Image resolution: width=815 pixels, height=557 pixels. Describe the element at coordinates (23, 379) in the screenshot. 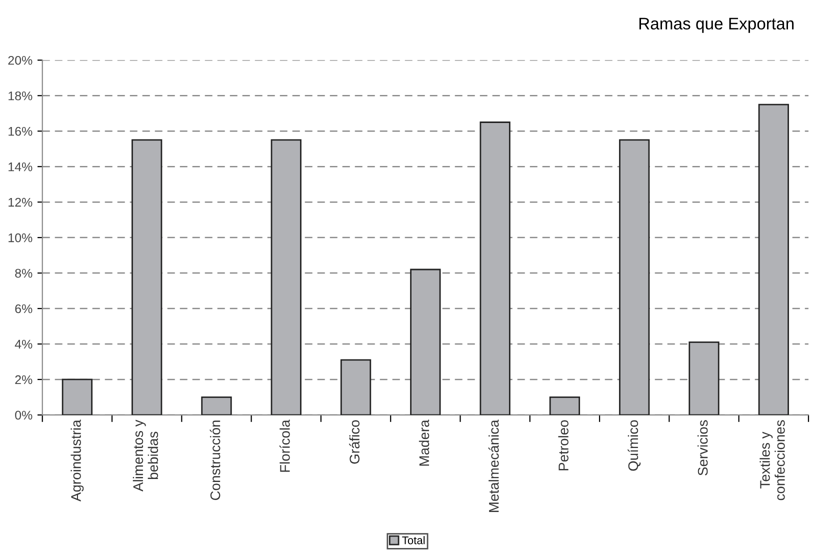

I see `y-tick-label: 2%` at that location.